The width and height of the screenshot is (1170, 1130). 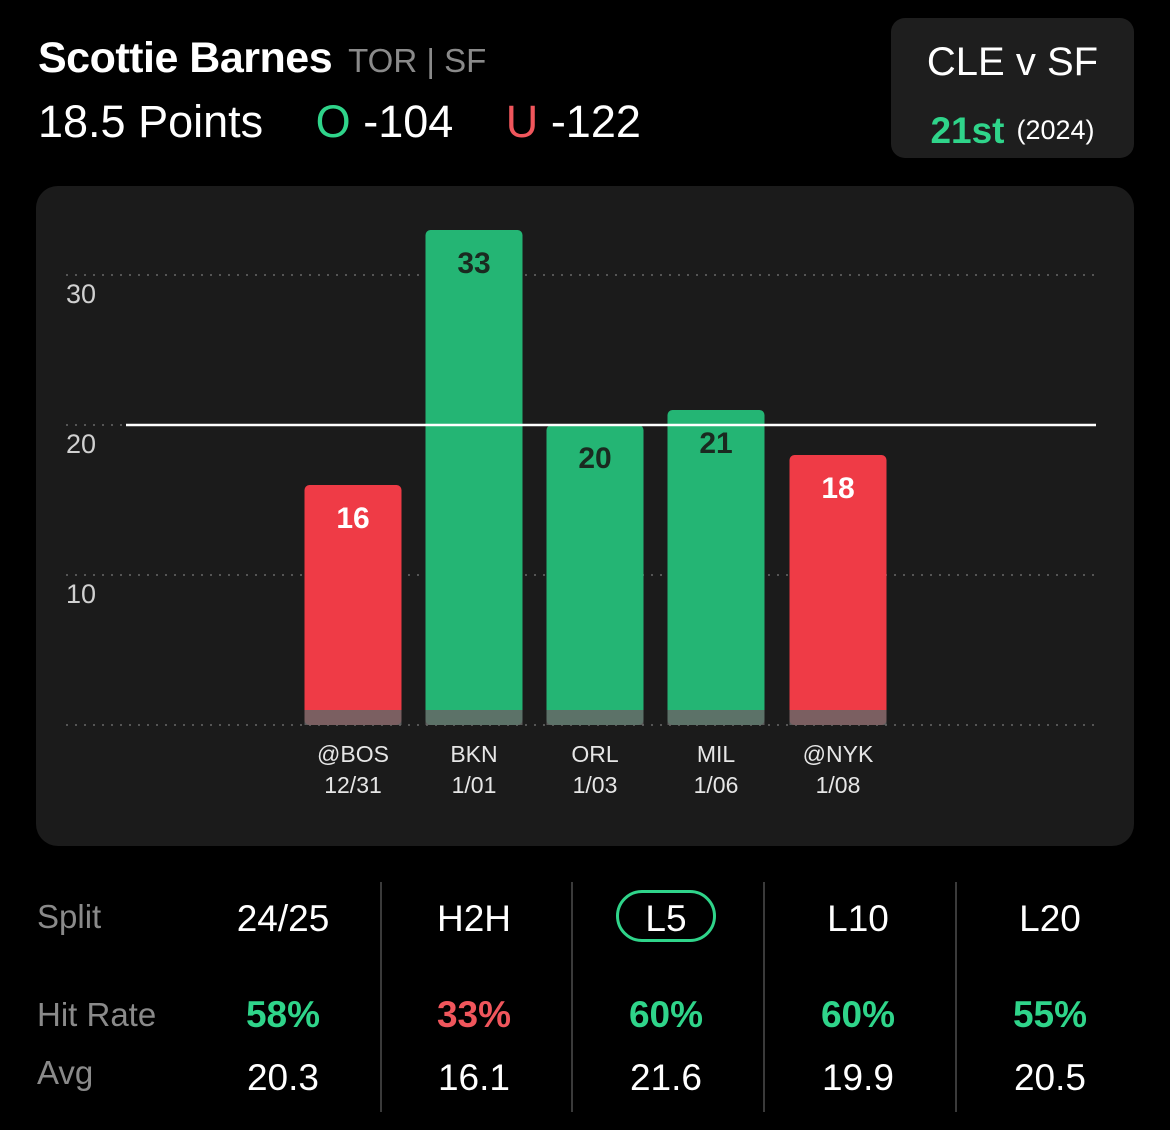 What do you see at coordinates (595, 785) in the screenshot?
I see `x-date-label: 1/03` at bounding box center [595, 785].